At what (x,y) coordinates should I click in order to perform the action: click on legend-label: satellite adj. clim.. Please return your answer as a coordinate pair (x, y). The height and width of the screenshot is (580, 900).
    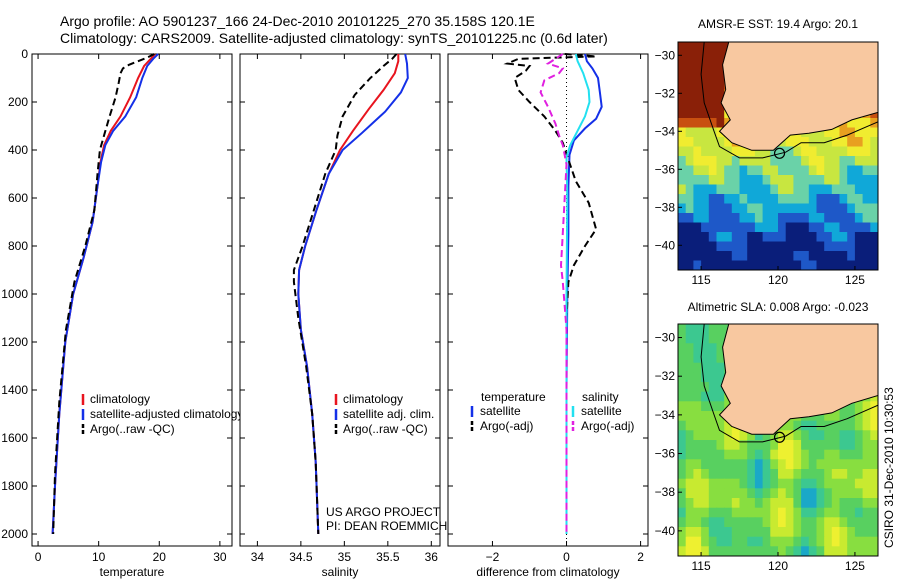
    Looking at the image, I should click on (388, 414).